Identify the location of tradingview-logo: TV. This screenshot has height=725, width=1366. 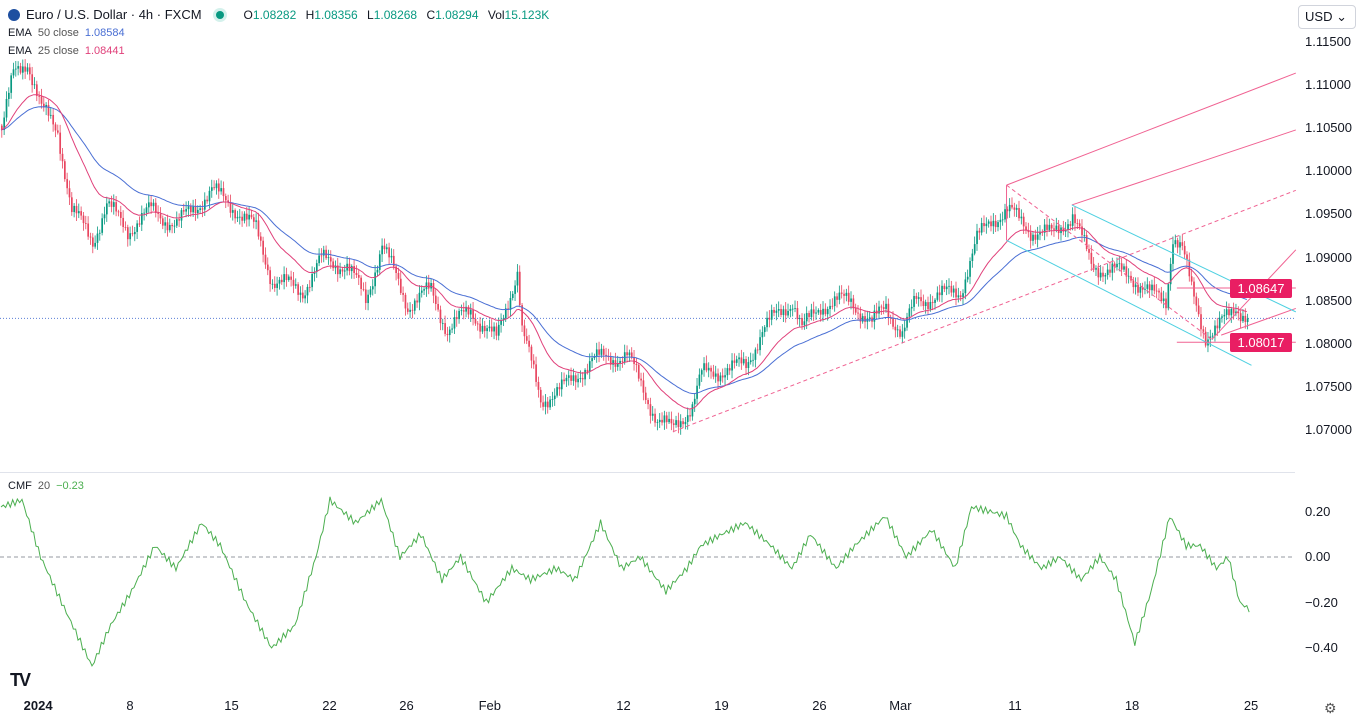
(20, 680).